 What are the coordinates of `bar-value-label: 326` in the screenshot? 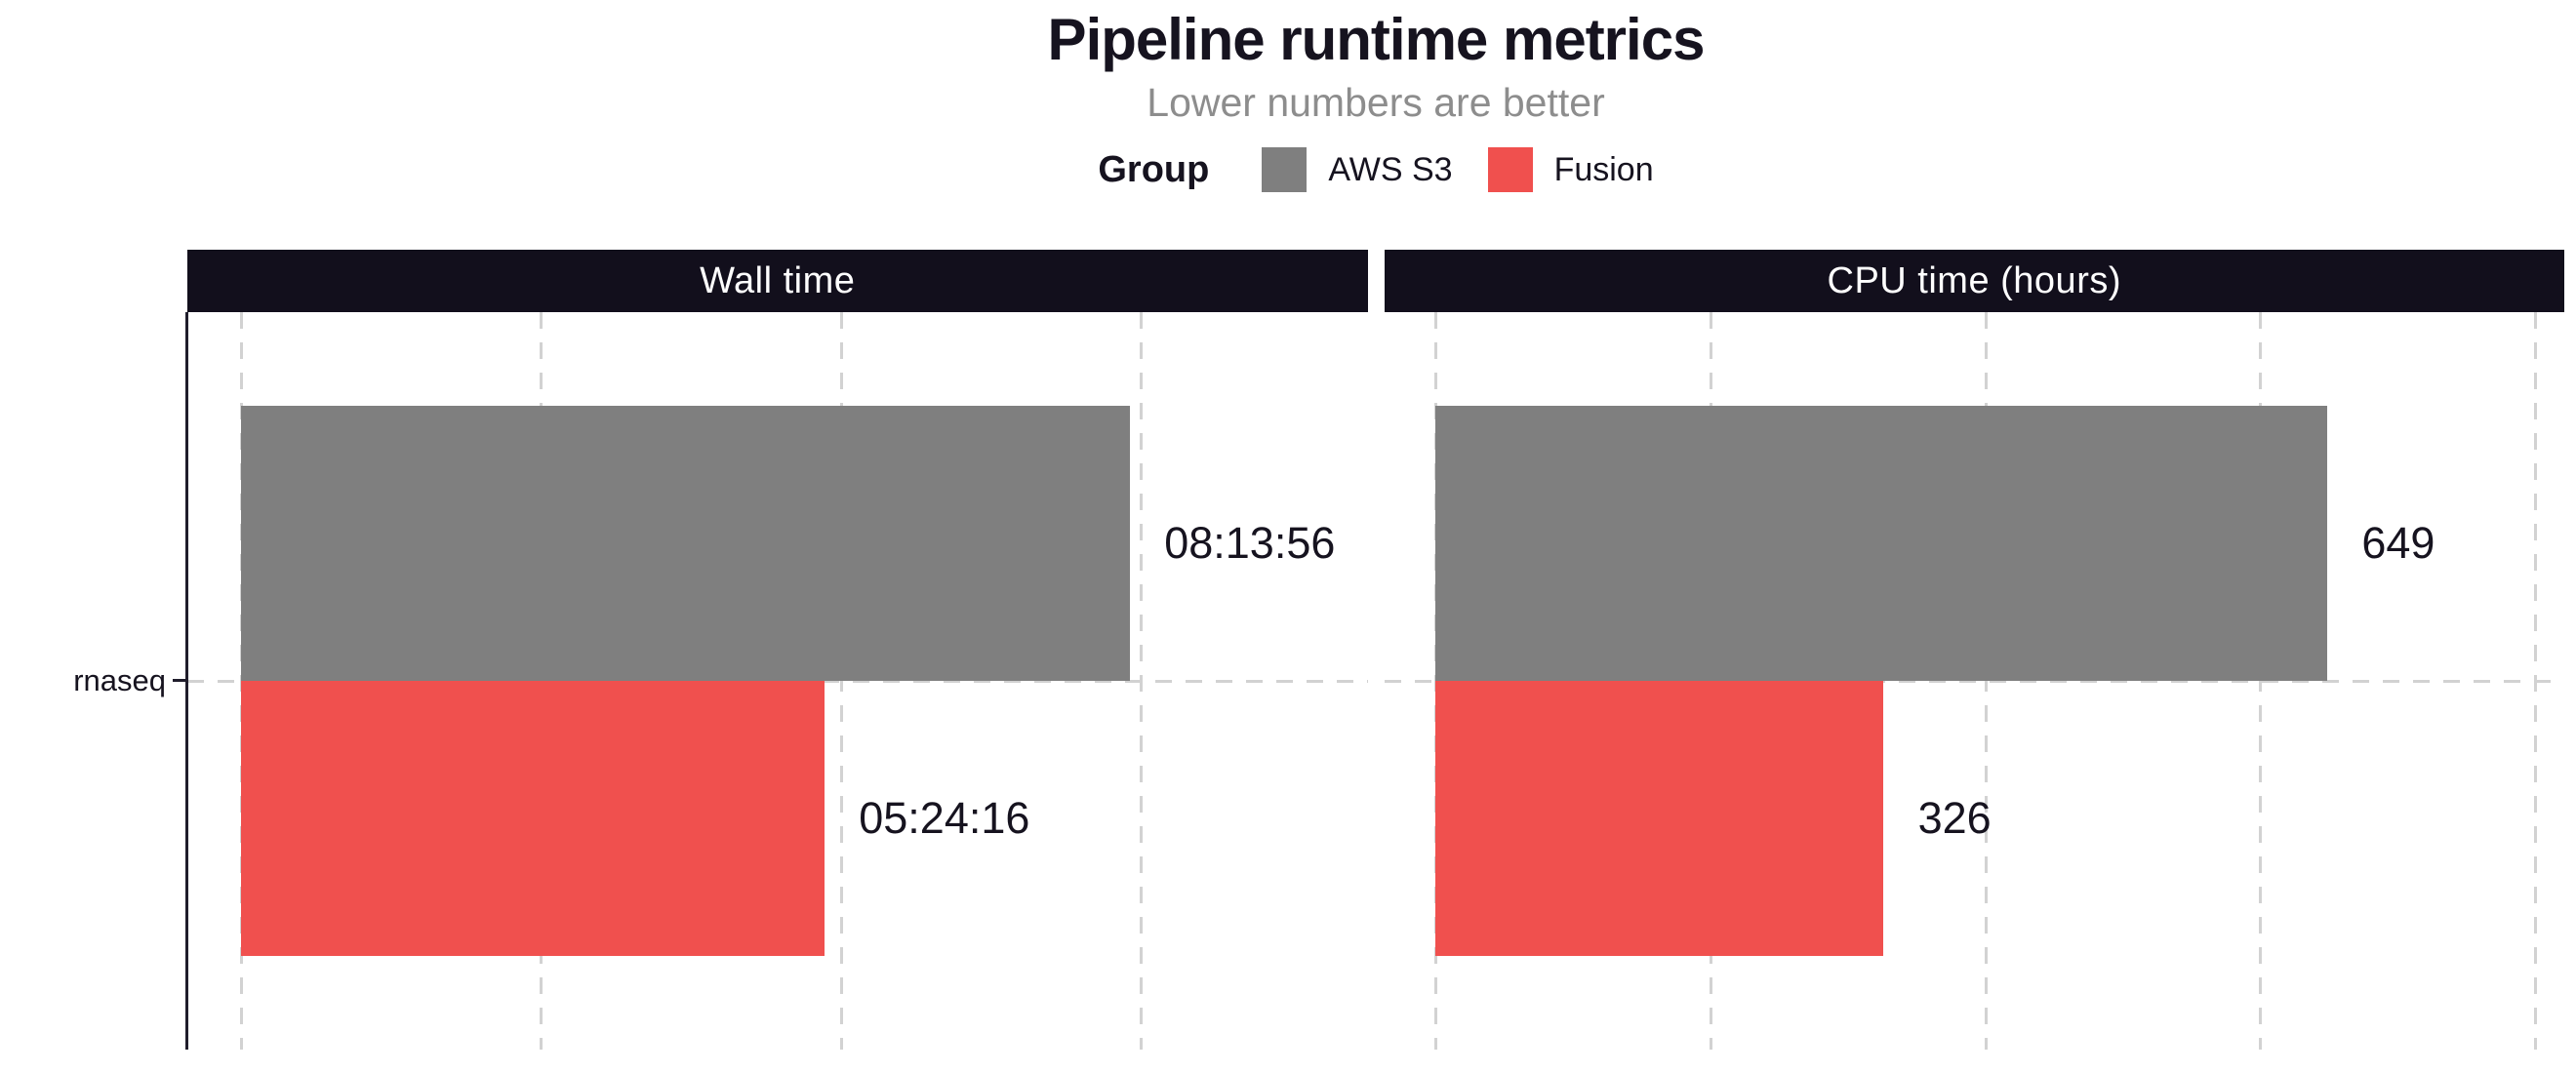 It's located at (1954, 818).